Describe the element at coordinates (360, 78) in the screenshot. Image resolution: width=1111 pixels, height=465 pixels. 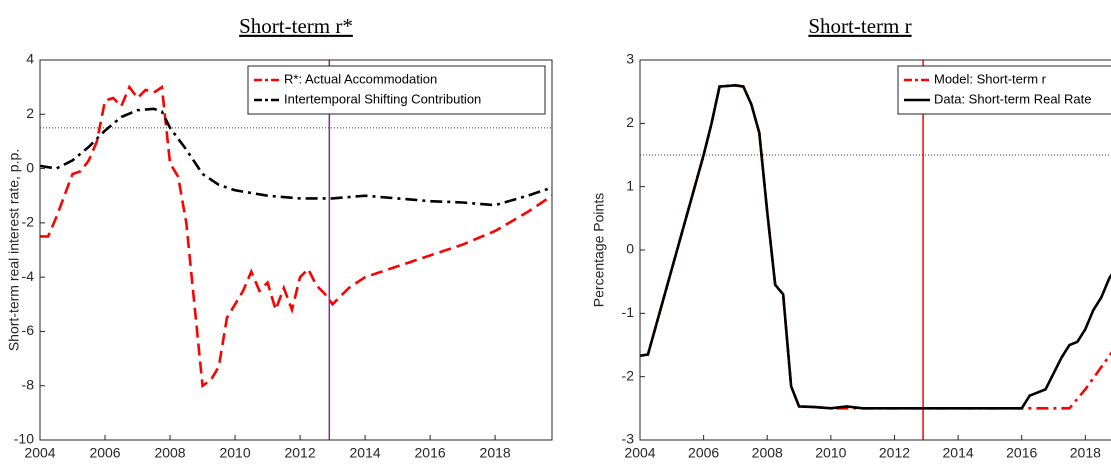
I see `legend-label: R*: Actual Accommodation` at that location.